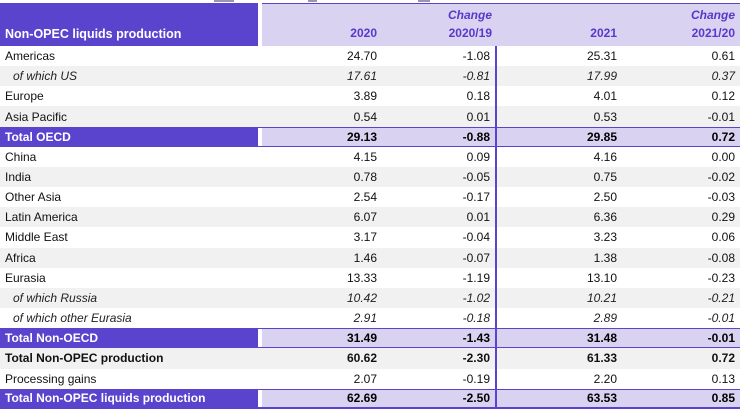 Image resolution: width=740 pixels, height=409 pixels. Describe the element at coordinates (365, 96) in the screenshot. I see `value-2020: 3.89` at that location.